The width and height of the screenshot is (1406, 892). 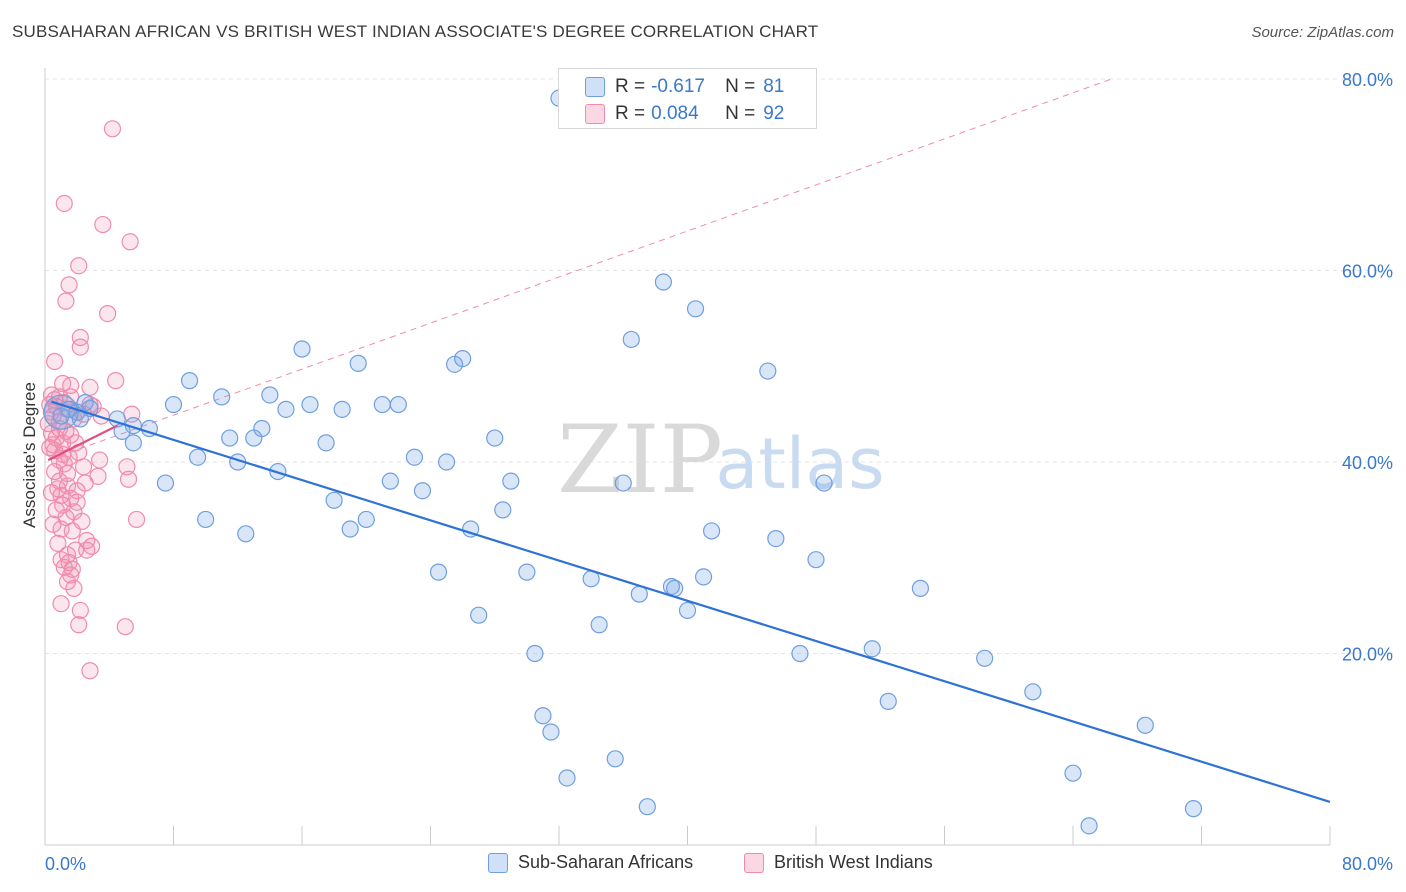 I want to click on data-point-sub-saharan-africans-cluster, so click(x=61, y=412).